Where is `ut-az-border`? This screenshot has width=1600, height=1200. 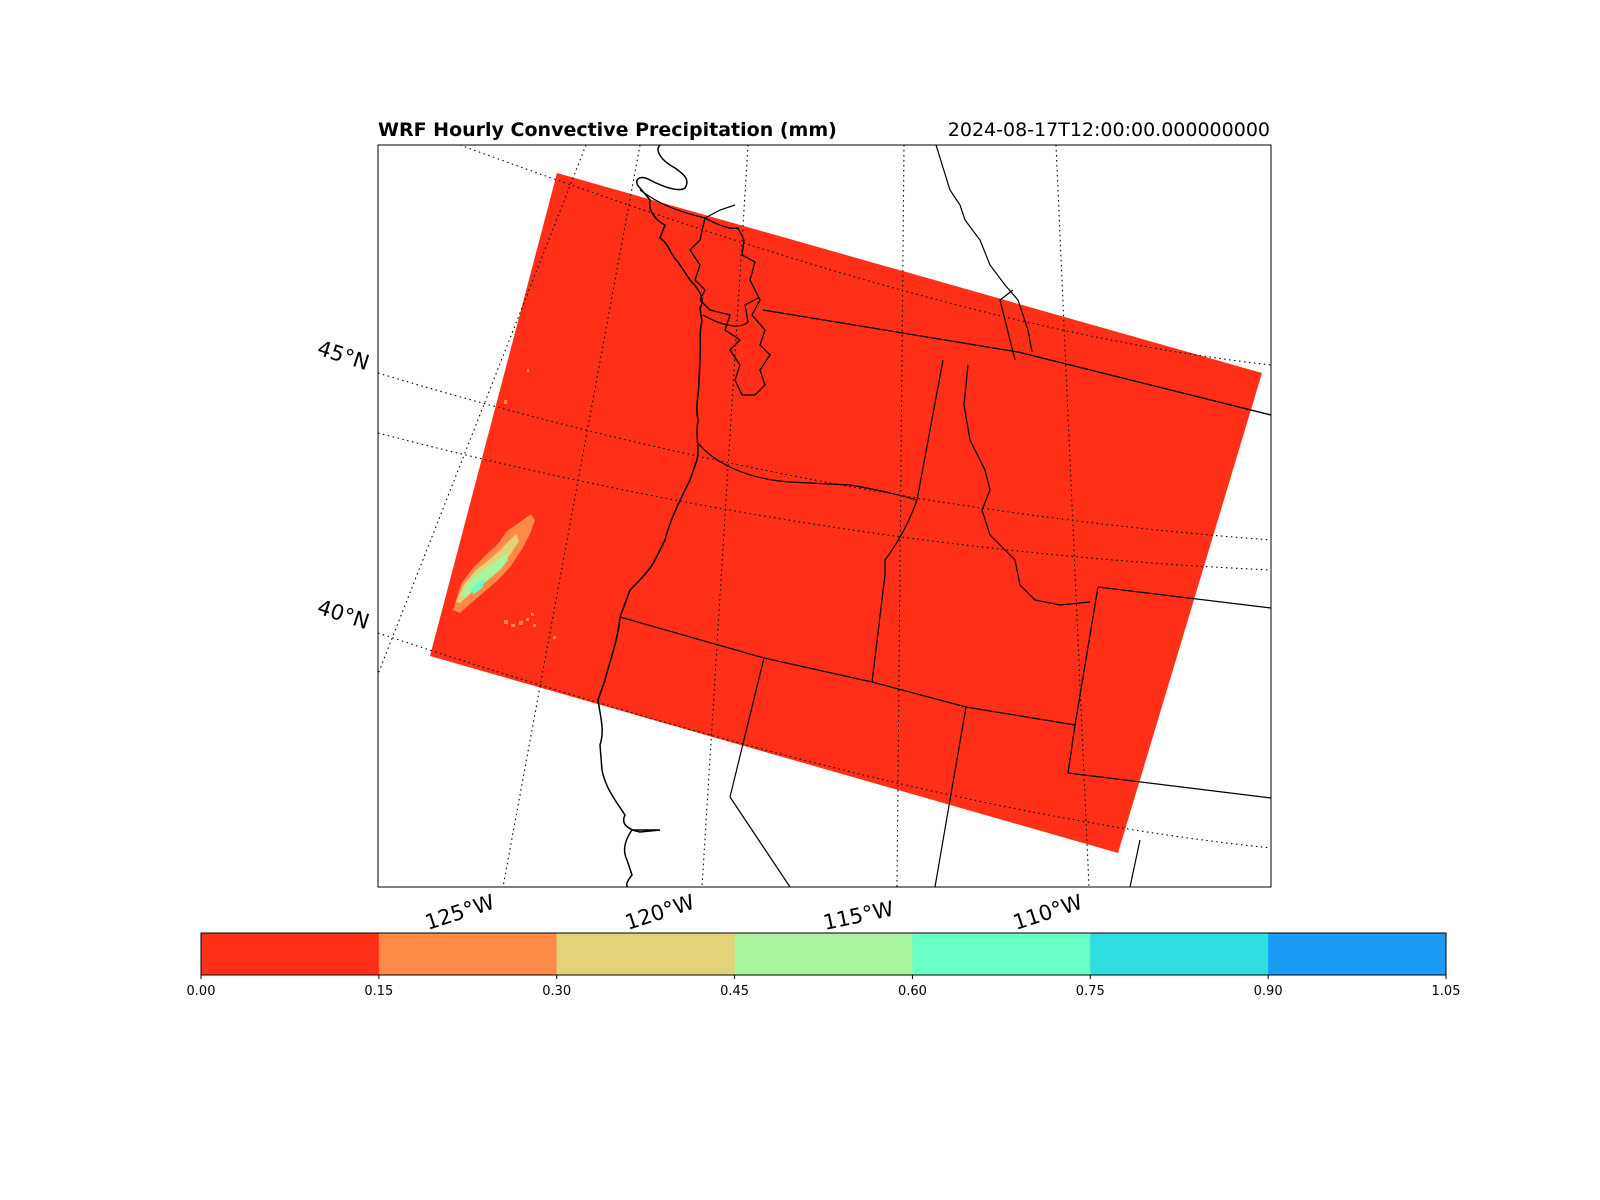 ut-az-border is located at coordinates (1135, 863).